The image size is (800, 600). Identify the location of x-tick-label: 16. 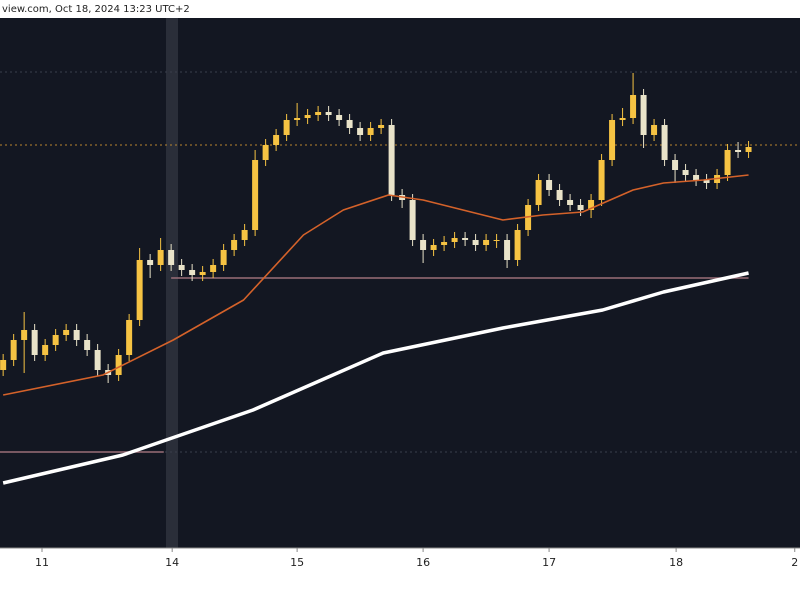
(423, 562).